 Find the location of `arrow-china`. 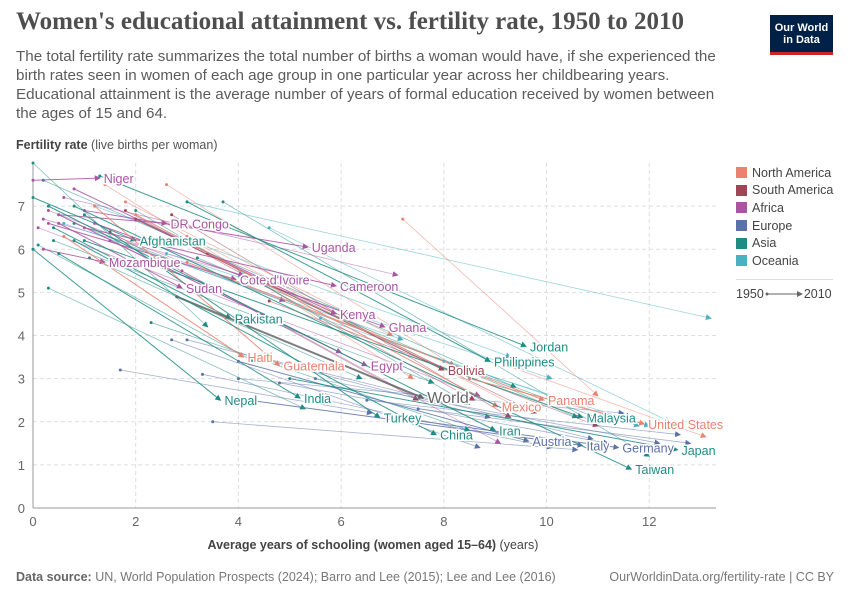

arrow-china is located at coordinates (255, 337).